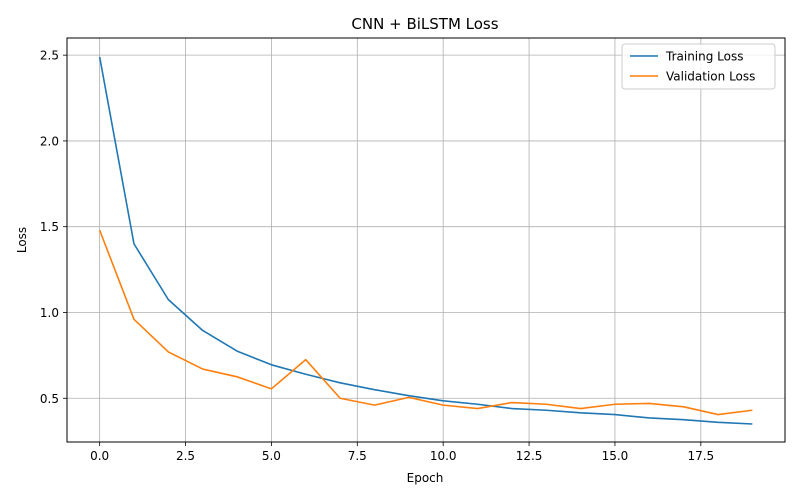 The height and width of the screenshot is (500, 800). What do you see at coordinates (424, 24) in the screenshot?
I see `chart-title: CNN + BiLSTM Loss` at bounding box center [424, 24].